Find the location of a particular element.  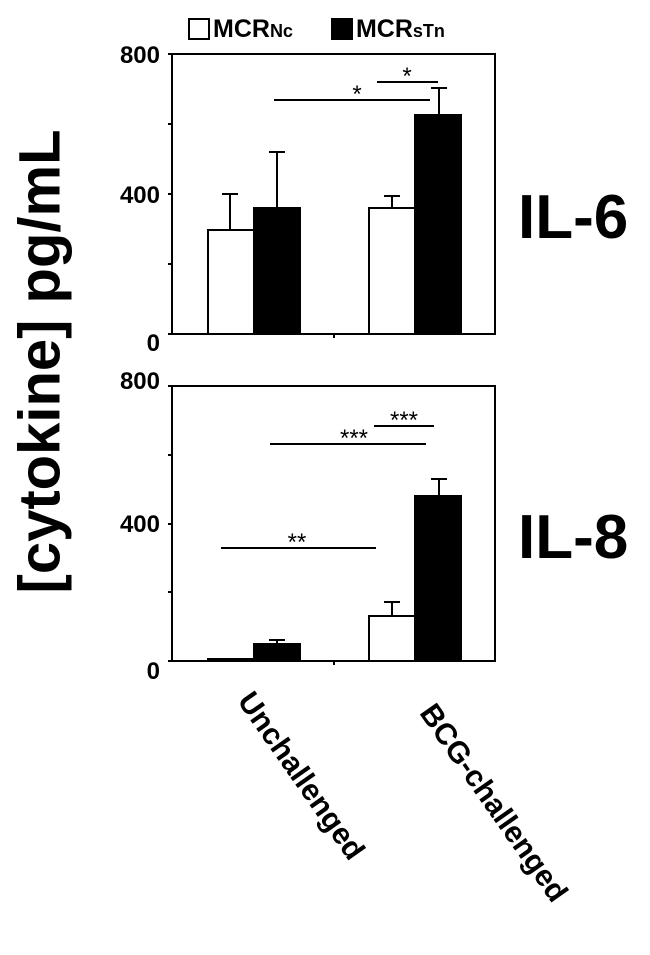

bar-il6-unch-mcrstn is located at coordinates (277, 271).